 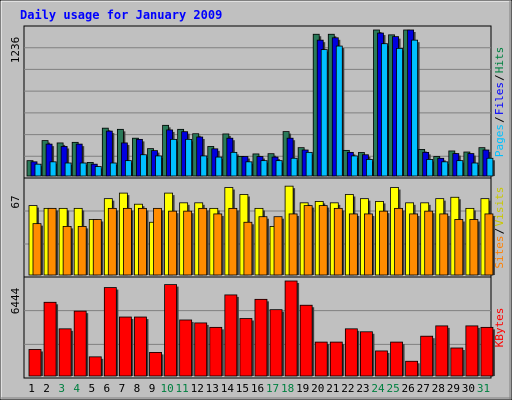 I want to click on side-label-visits-sites-2: Visits, so click(x=499, y=207).